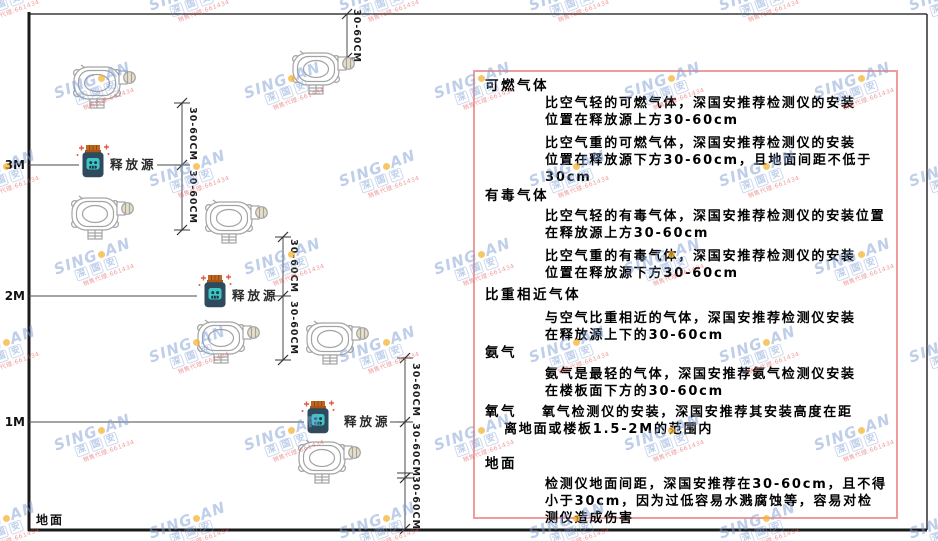 Image resolution: width=938 pixels, height=541 pixels. What do you see at coordinates (501, 353) in the screenshot?
I see `section-heading-ammonia: 氨气` at bounding box center [501, 353].